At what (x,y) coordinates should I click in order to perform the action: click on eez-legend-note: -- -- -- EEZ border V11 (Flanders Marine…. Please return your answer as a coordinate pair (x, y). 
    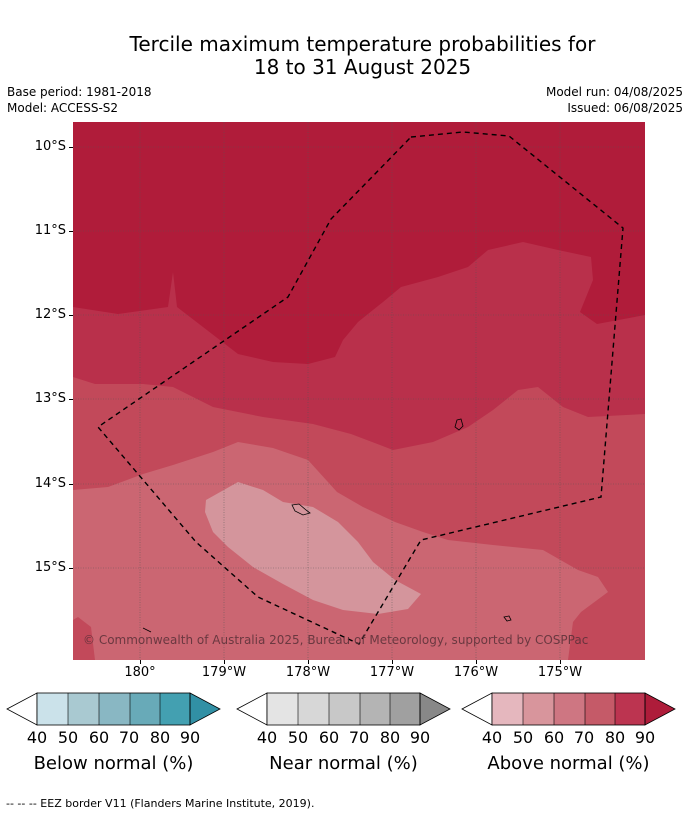
    Looking at the image, I should click on (160, 803).